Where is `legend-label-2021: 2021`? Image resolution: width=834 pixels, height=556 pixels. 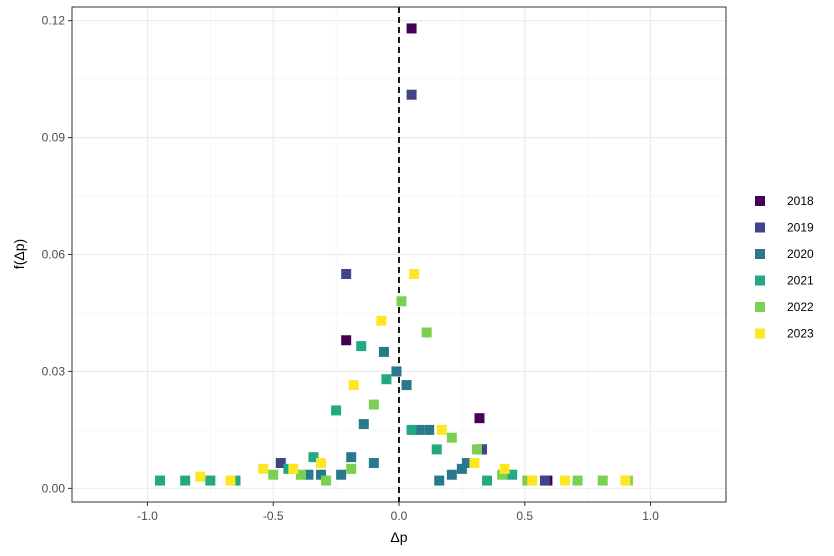
legend-label-2021: 2021 is located at coordinates (800, 281).